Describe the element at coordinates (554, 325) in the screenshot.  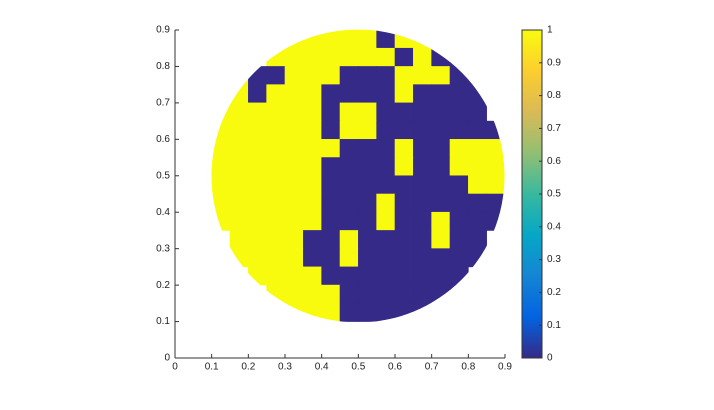
I see `colorbar-tick-label: 0.1` at that location.